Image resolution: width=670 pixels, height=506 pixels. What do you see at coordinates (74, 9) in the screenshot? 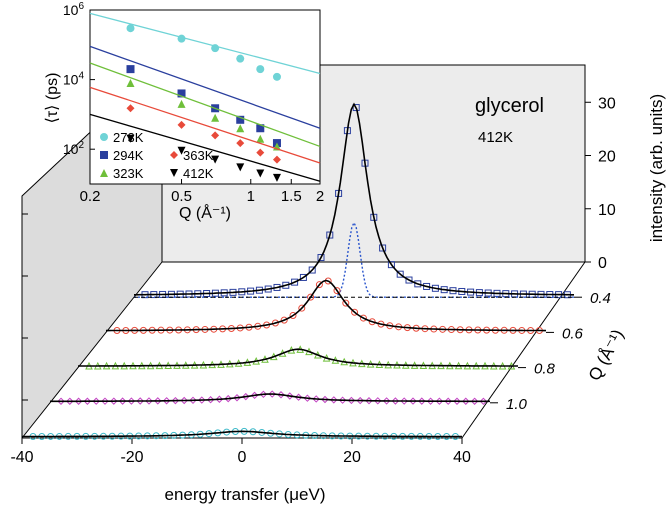
I see `inset-y-tick-label: 106` at bounding box center [74, 9].